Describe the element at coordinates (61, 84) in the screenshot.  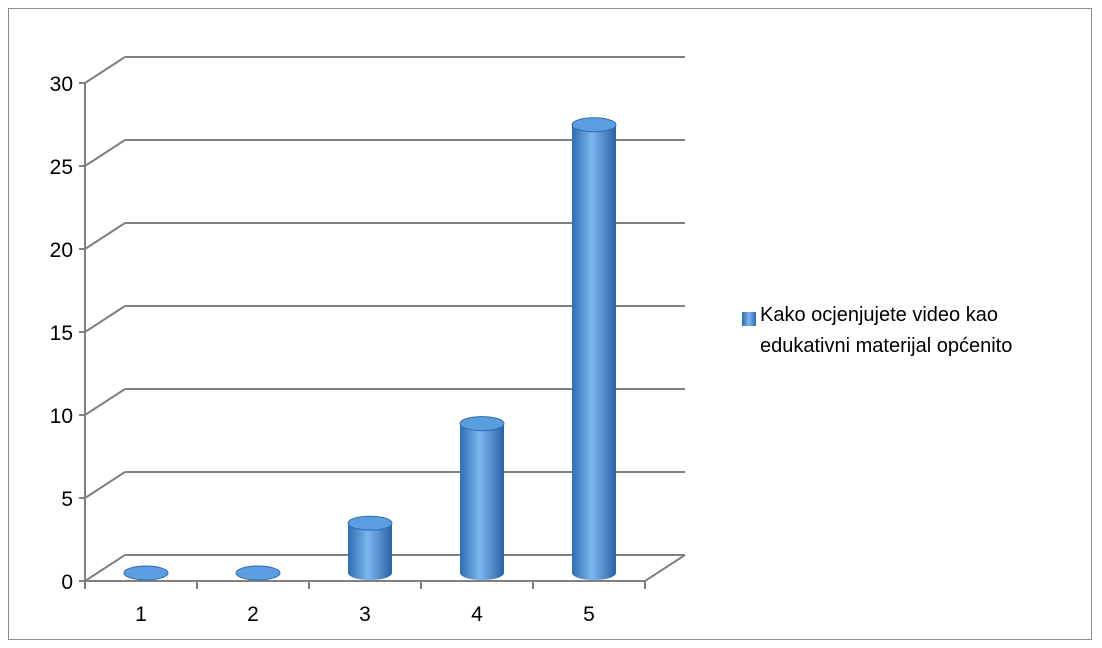
I see `y-tick-label-30: 30` at that location.